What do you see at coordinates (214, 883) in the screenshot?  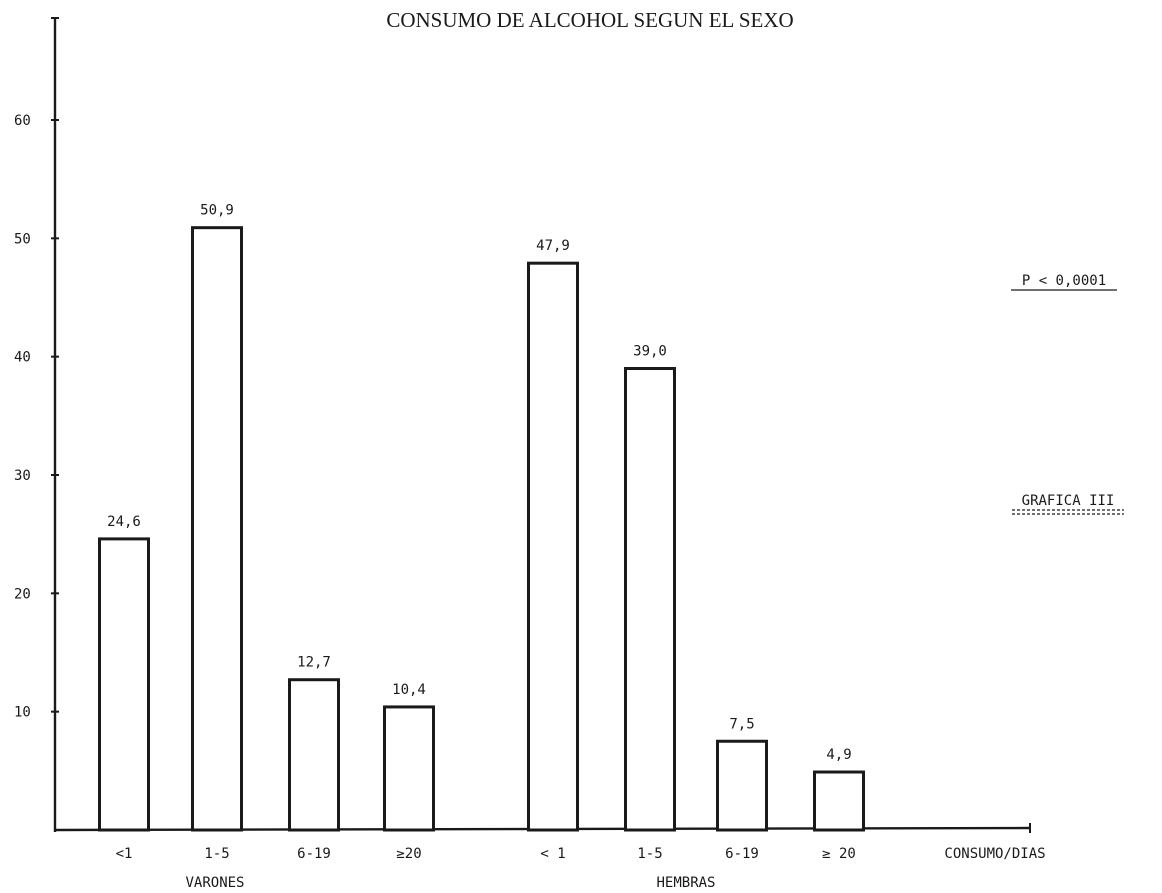 I see `group-label: VARONES` at bounding box center [214, 883].